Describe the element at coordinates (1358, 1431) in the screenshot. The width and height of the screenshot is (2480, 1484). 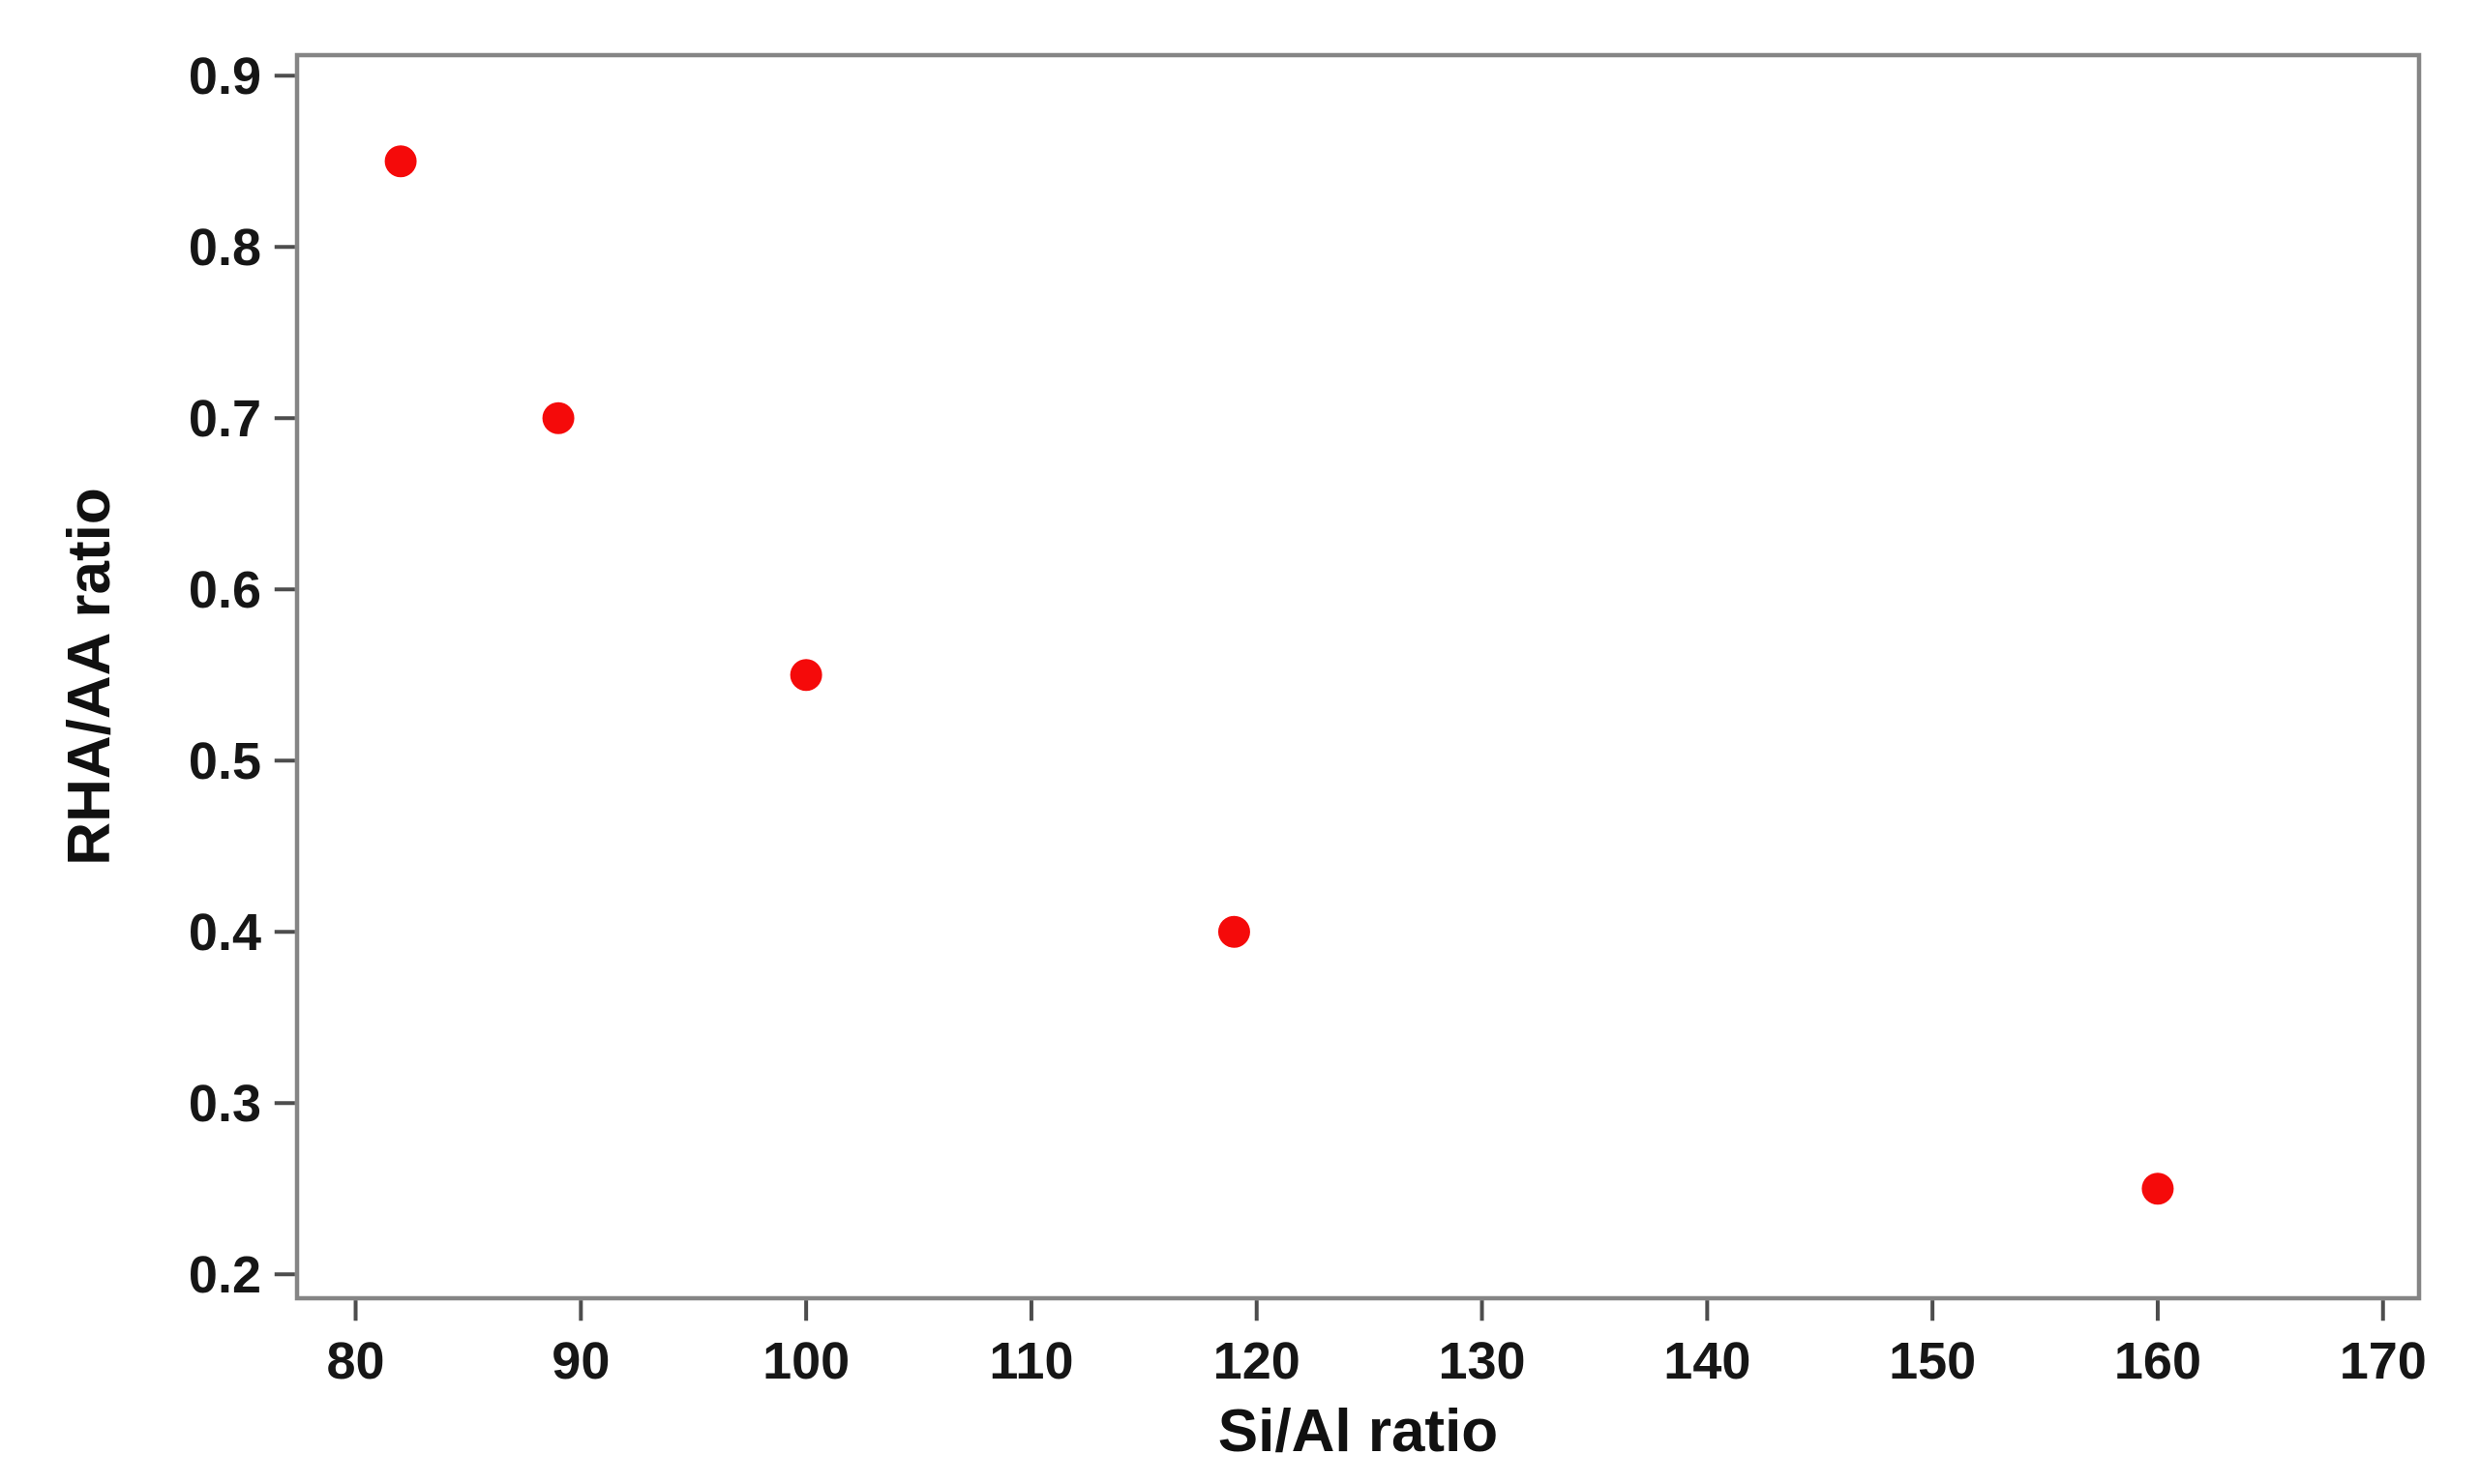
I see `x-axis-title: Si/Al ratio` at that location.